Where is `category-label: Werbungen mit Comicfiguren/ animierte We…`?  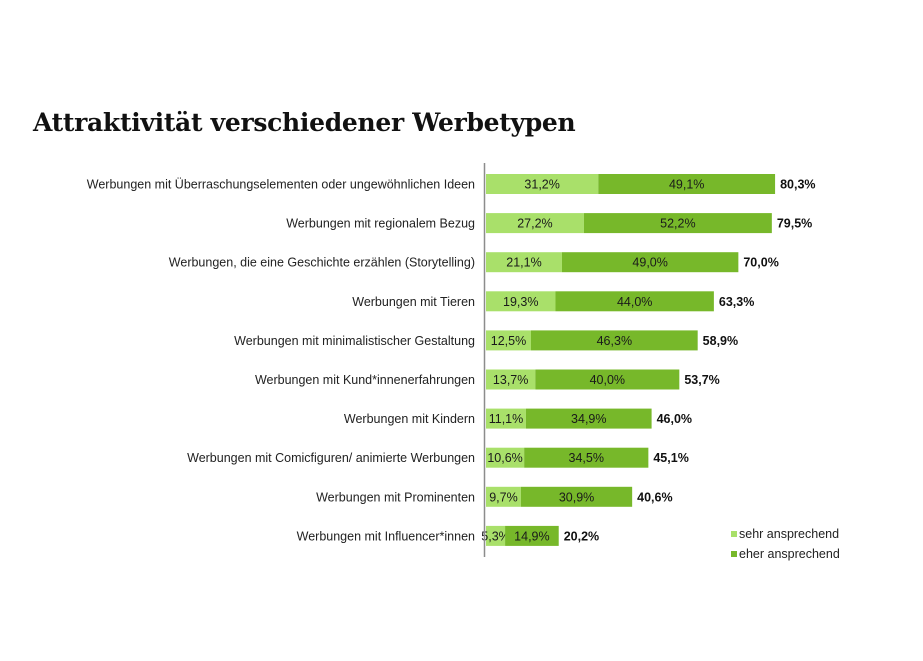
category-label: Werbungen mit Comicfiguren/ animierte We… is located at coordinates (331, 458).